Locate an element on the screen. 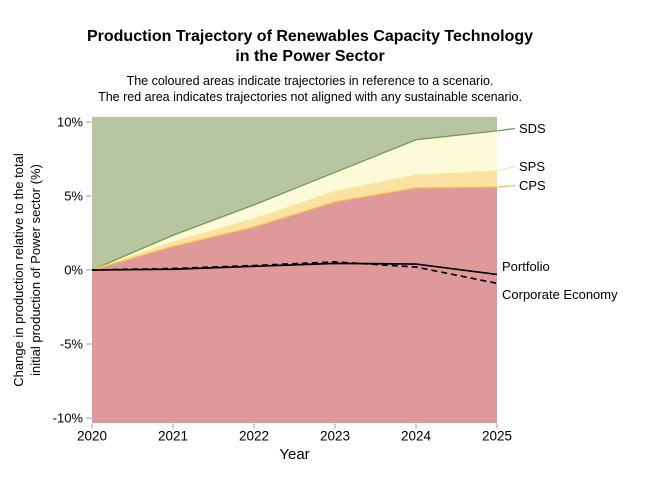  x-tick-label: 2024 is located at coordinates (416, 436).